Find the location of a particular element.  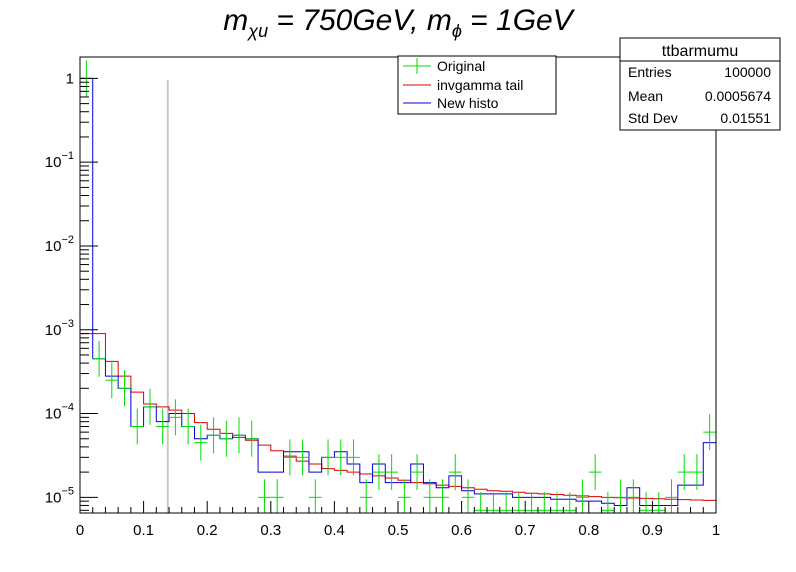

y-tick-label: 1 is located at coordinates (70, 78).